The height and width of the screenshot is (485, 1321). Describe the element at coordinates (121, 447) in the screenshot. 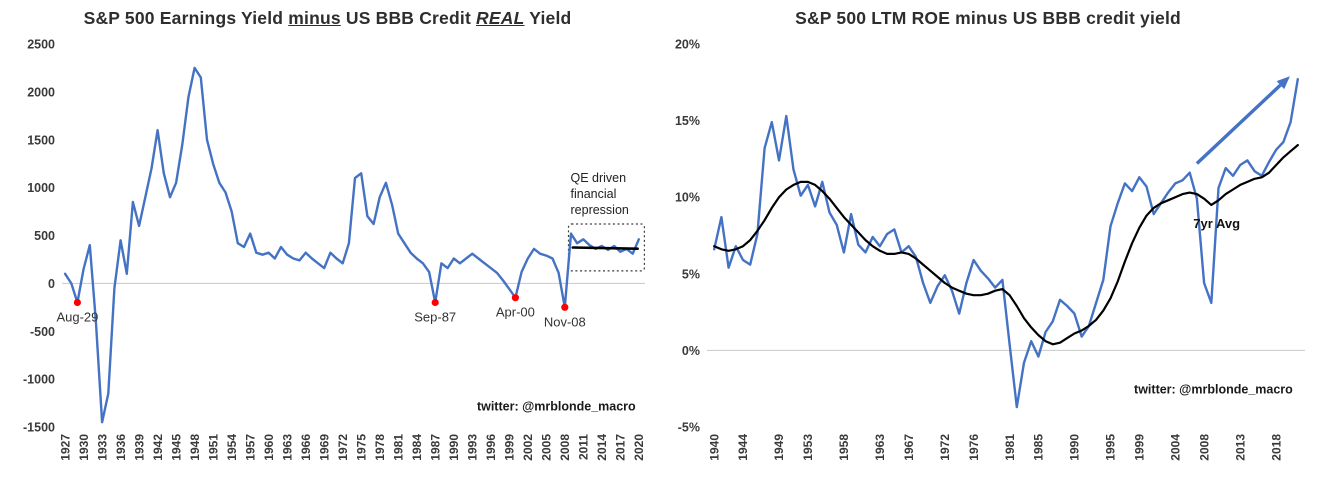

I see `x-axis-tick-label: 1936` at that location.